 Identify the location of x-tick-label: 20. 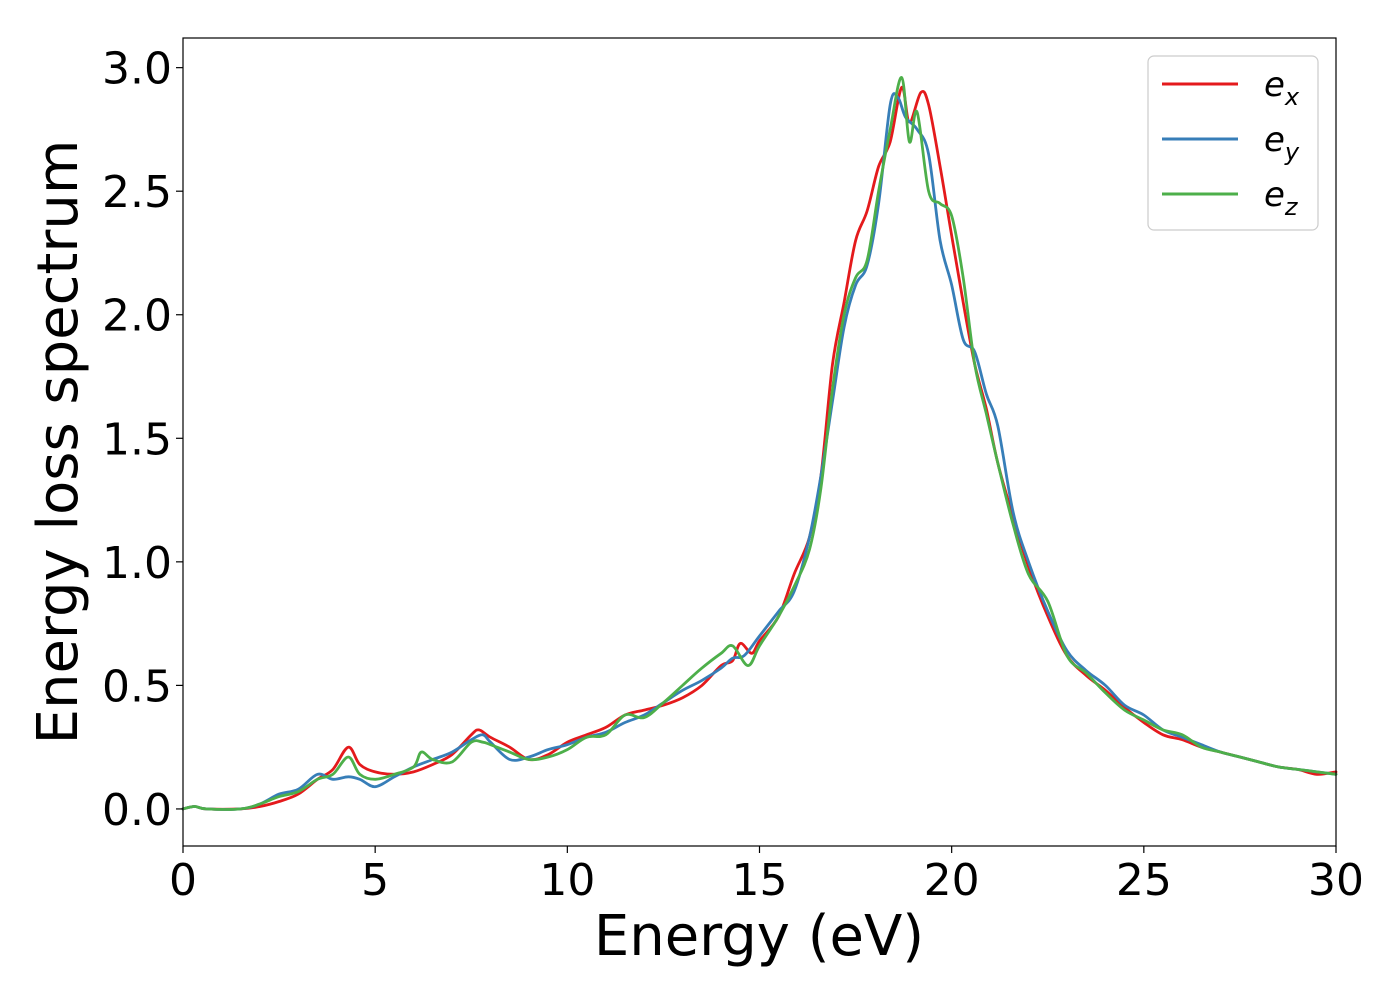
(952, 880).